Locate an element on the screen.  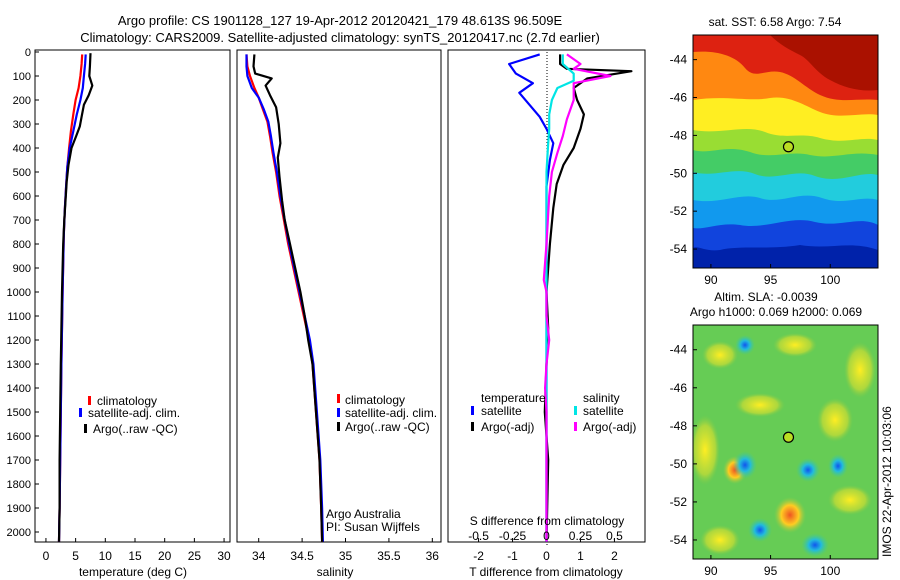
temperature-xlabel: temperature (deg C) is located at coordinates (133, 572).